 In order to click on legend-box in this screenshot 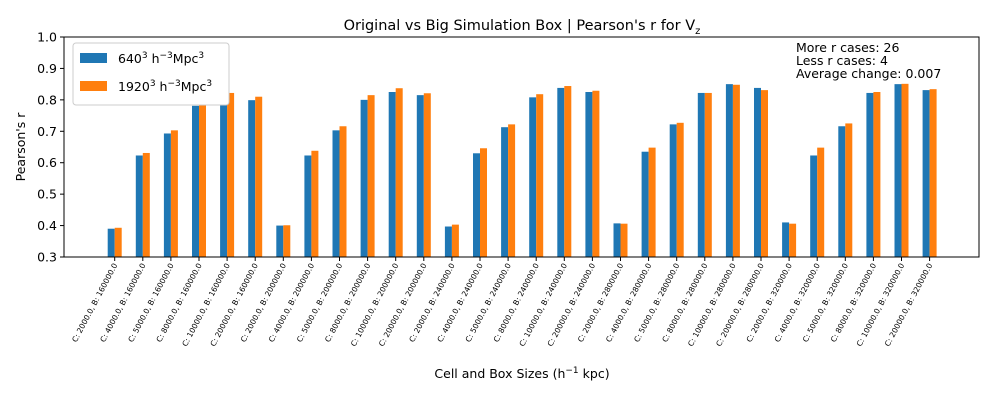, I will do `click(151, 74)`.